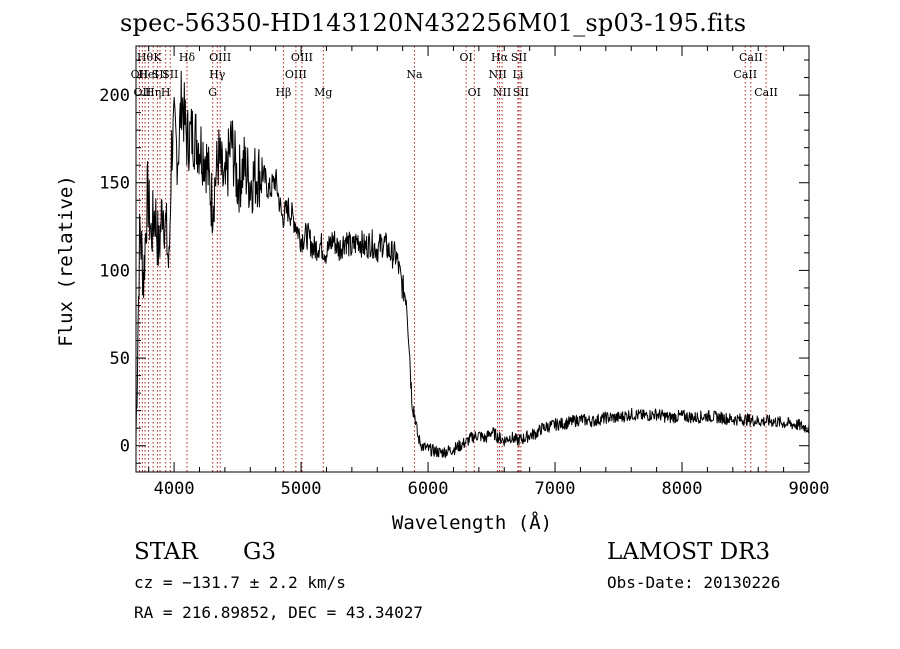 The height and width of the screenshot is (649, 900). I want to click on x-tick-label: 8000, so click(682, 489).